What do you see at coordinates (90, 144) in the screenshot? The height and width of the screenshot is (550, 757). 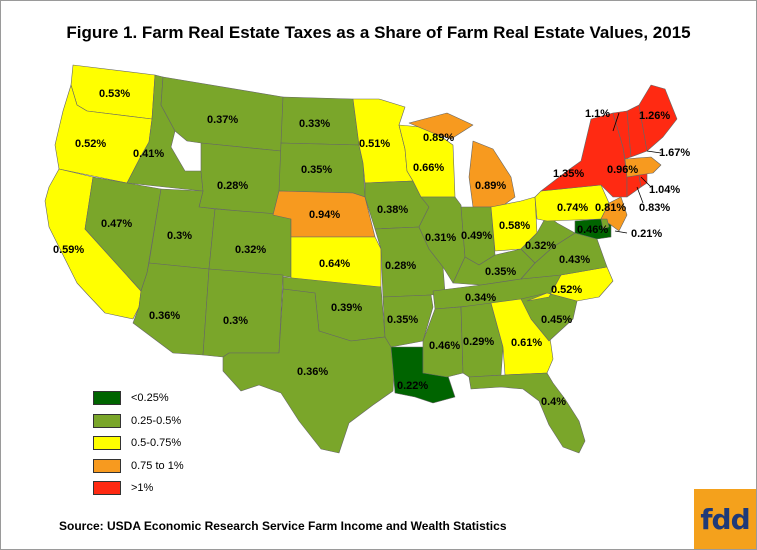 I see `label-or: 0.52%` at bounding box center [90, 144].